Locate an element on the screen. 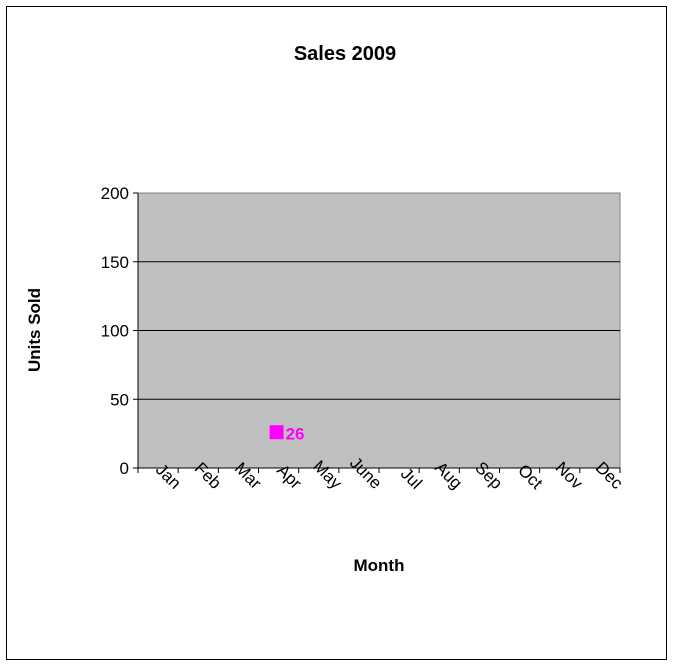 This screenshot has width=676, height=669. y-tick-label: 100 is located at coordinates (115, 331).